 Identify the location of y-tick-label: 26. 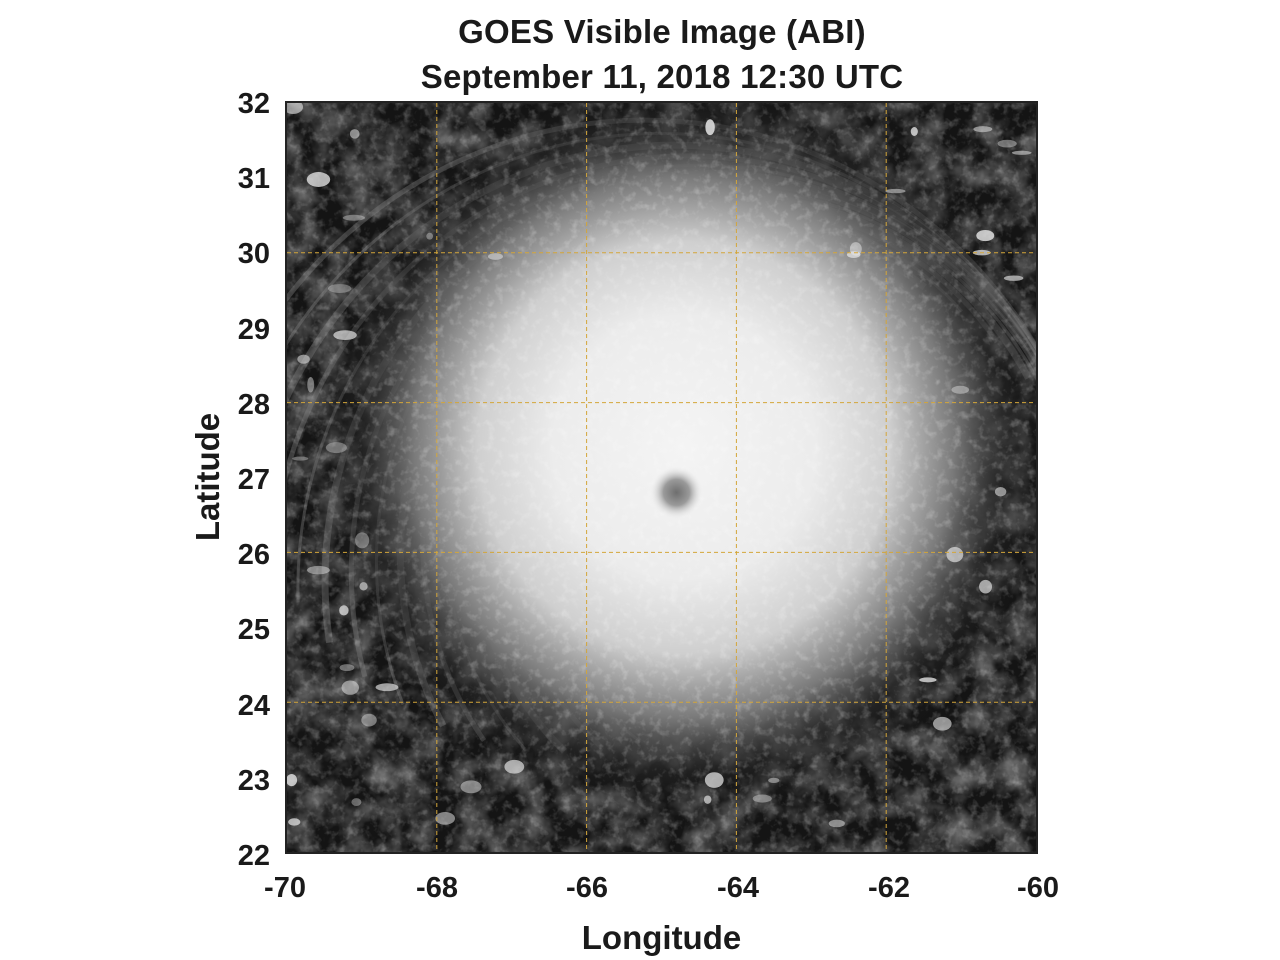
(253, 555).